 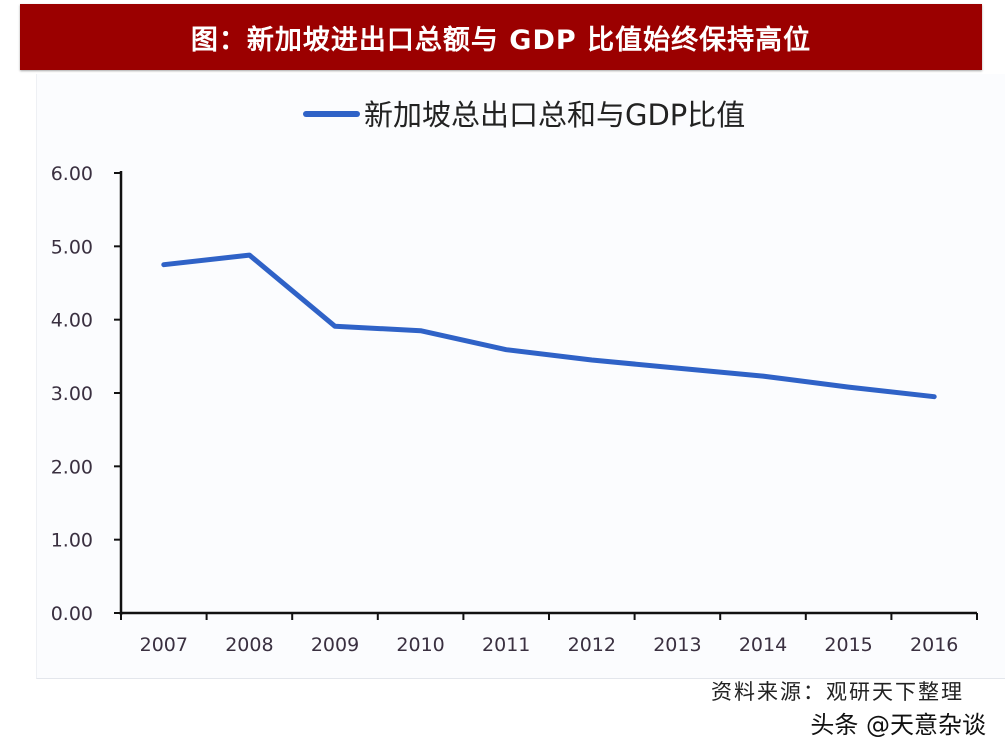 I want to click on x-tick-label: 2013, so click(x=677, y=645).